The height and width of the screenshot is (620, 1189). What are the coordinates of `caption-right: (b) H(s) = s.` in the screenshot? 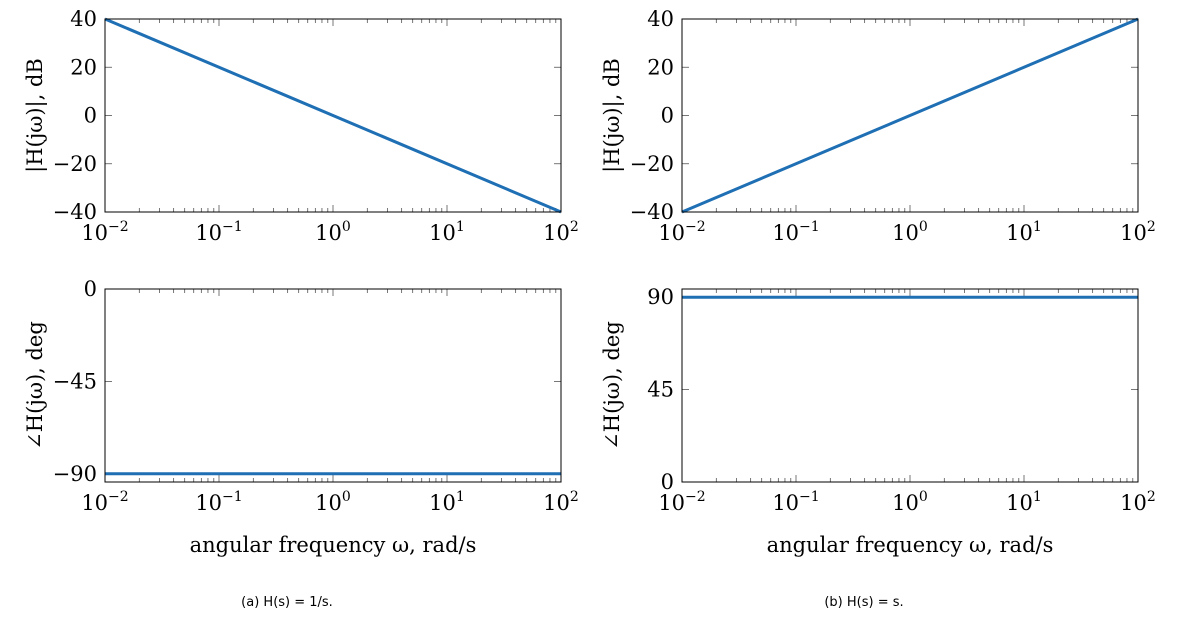 It's located at (863, 602).